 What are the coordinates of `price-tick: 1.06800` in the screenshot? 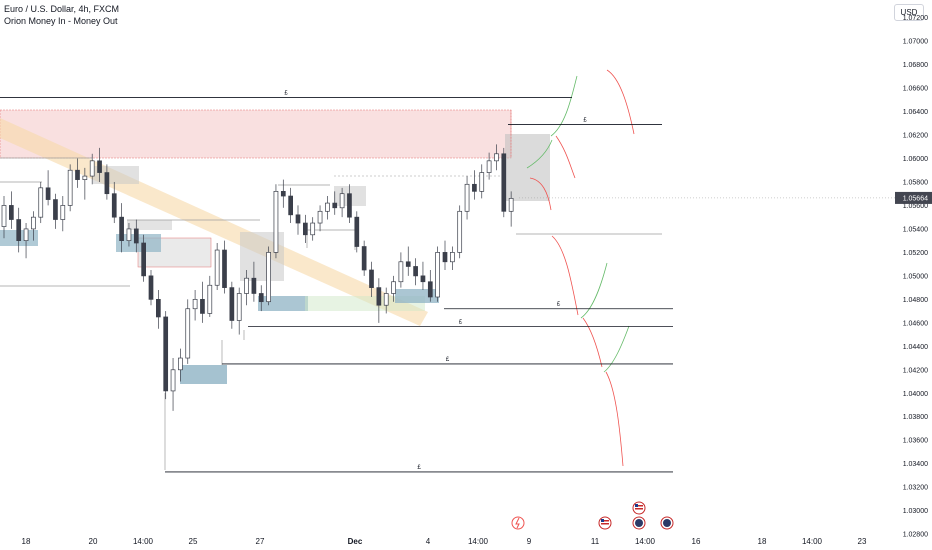 It's located at (915, 65).